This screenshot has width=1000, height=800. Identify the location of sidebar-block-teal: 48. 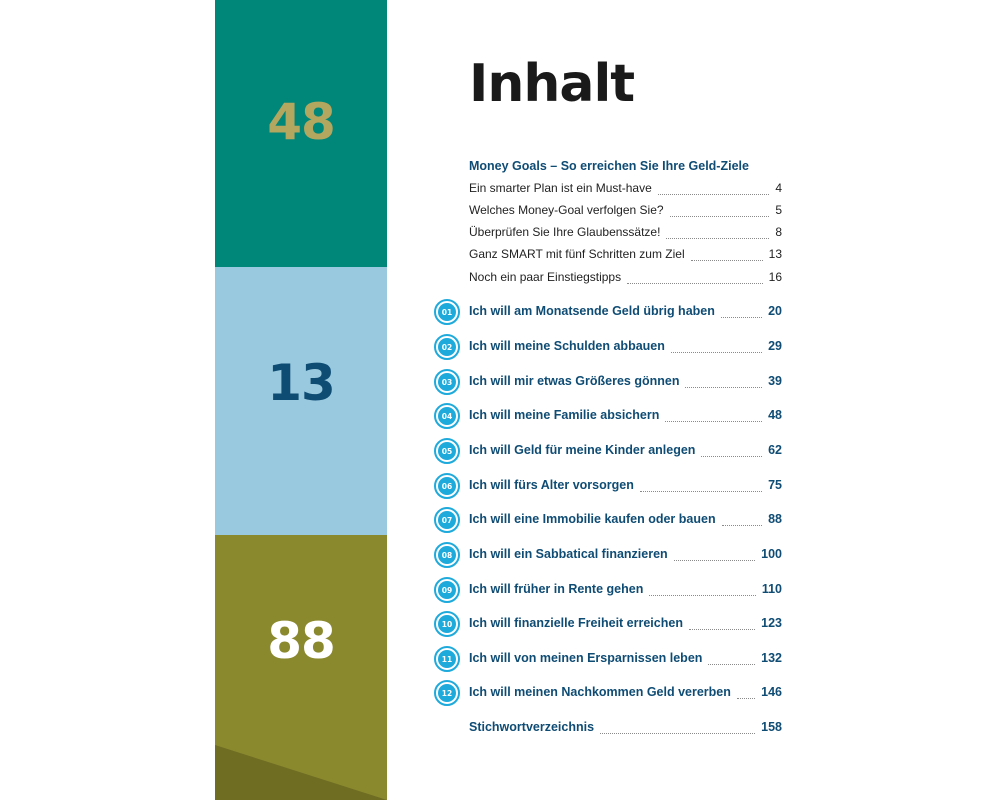
(301, 133).